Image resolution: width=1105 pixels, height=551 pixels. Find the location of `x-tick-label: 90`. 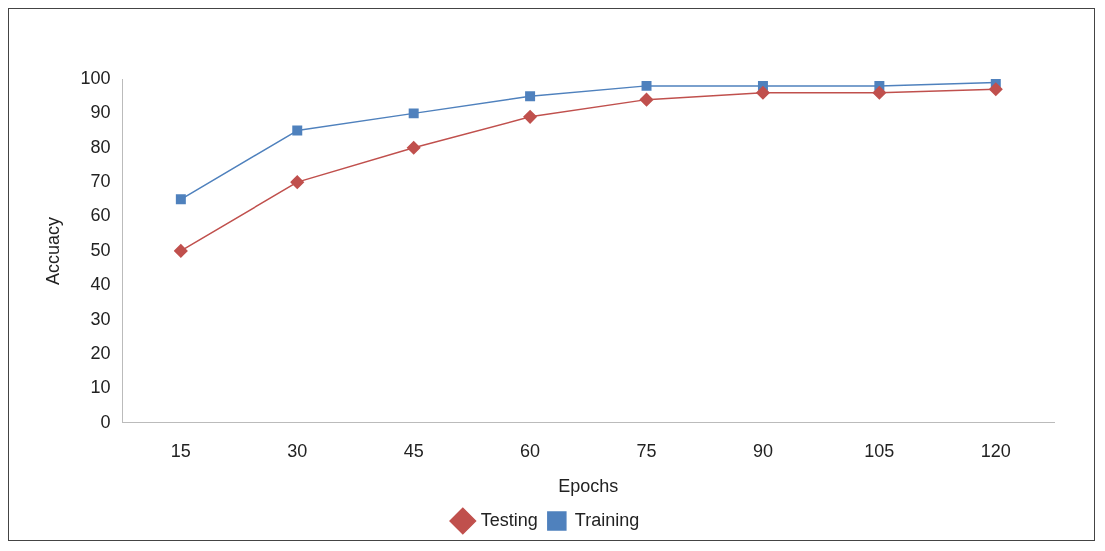

x-tick-label: 90 is located at coordinates (762, 450).